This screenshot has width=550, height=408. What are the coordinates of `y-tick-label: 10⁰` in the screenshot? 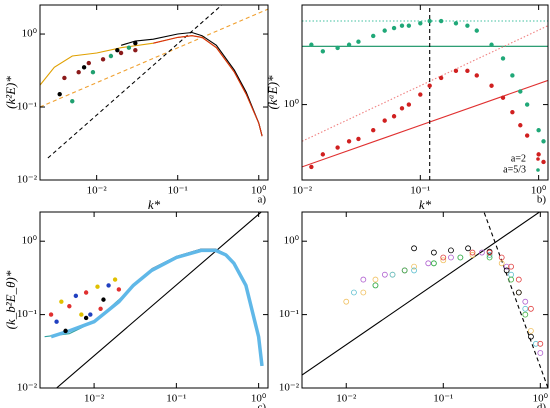 It's located at (30, 241).